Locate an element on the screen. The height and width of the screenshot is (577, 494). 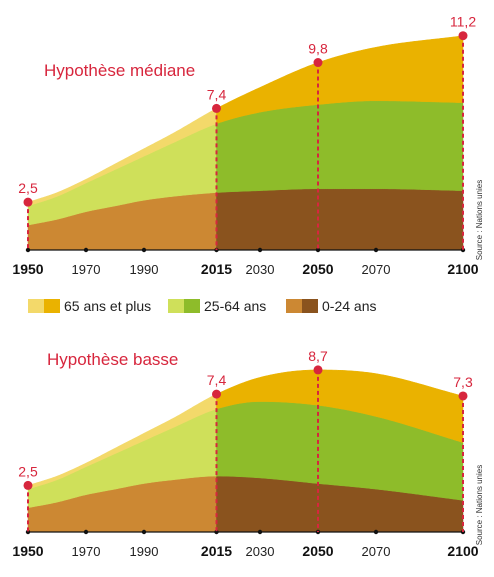
chart-title: Hypothèse médiane is located at coordinates (119, 70).